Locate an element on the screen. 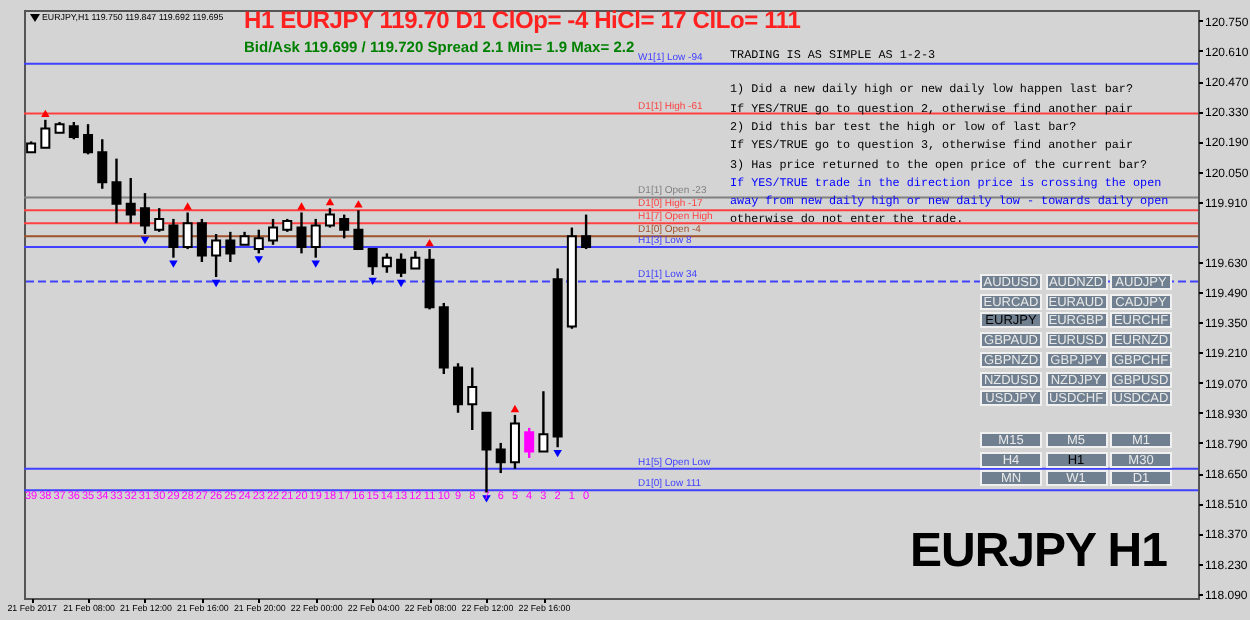 This screenshot has width=1250, height=620. annotation: EURJPY H1 is located at coordinates (1038, 552).